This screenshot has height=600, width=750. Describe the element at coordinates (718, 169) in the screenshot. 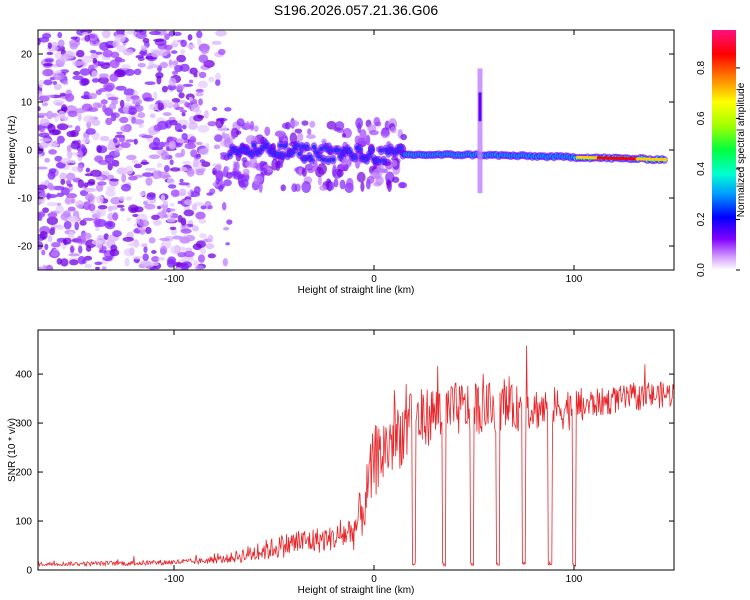

I see `colorbar-ticks: 0.0 0.2 0.4 0.6 0.8` at that location.